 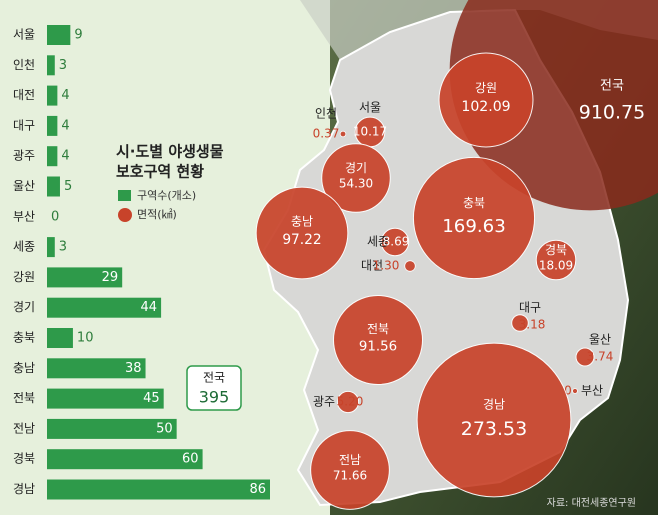 What do you see at coordinates (214, 397) in the screenshot?
I see `total-value: 395` at bounding box center [214, 397].